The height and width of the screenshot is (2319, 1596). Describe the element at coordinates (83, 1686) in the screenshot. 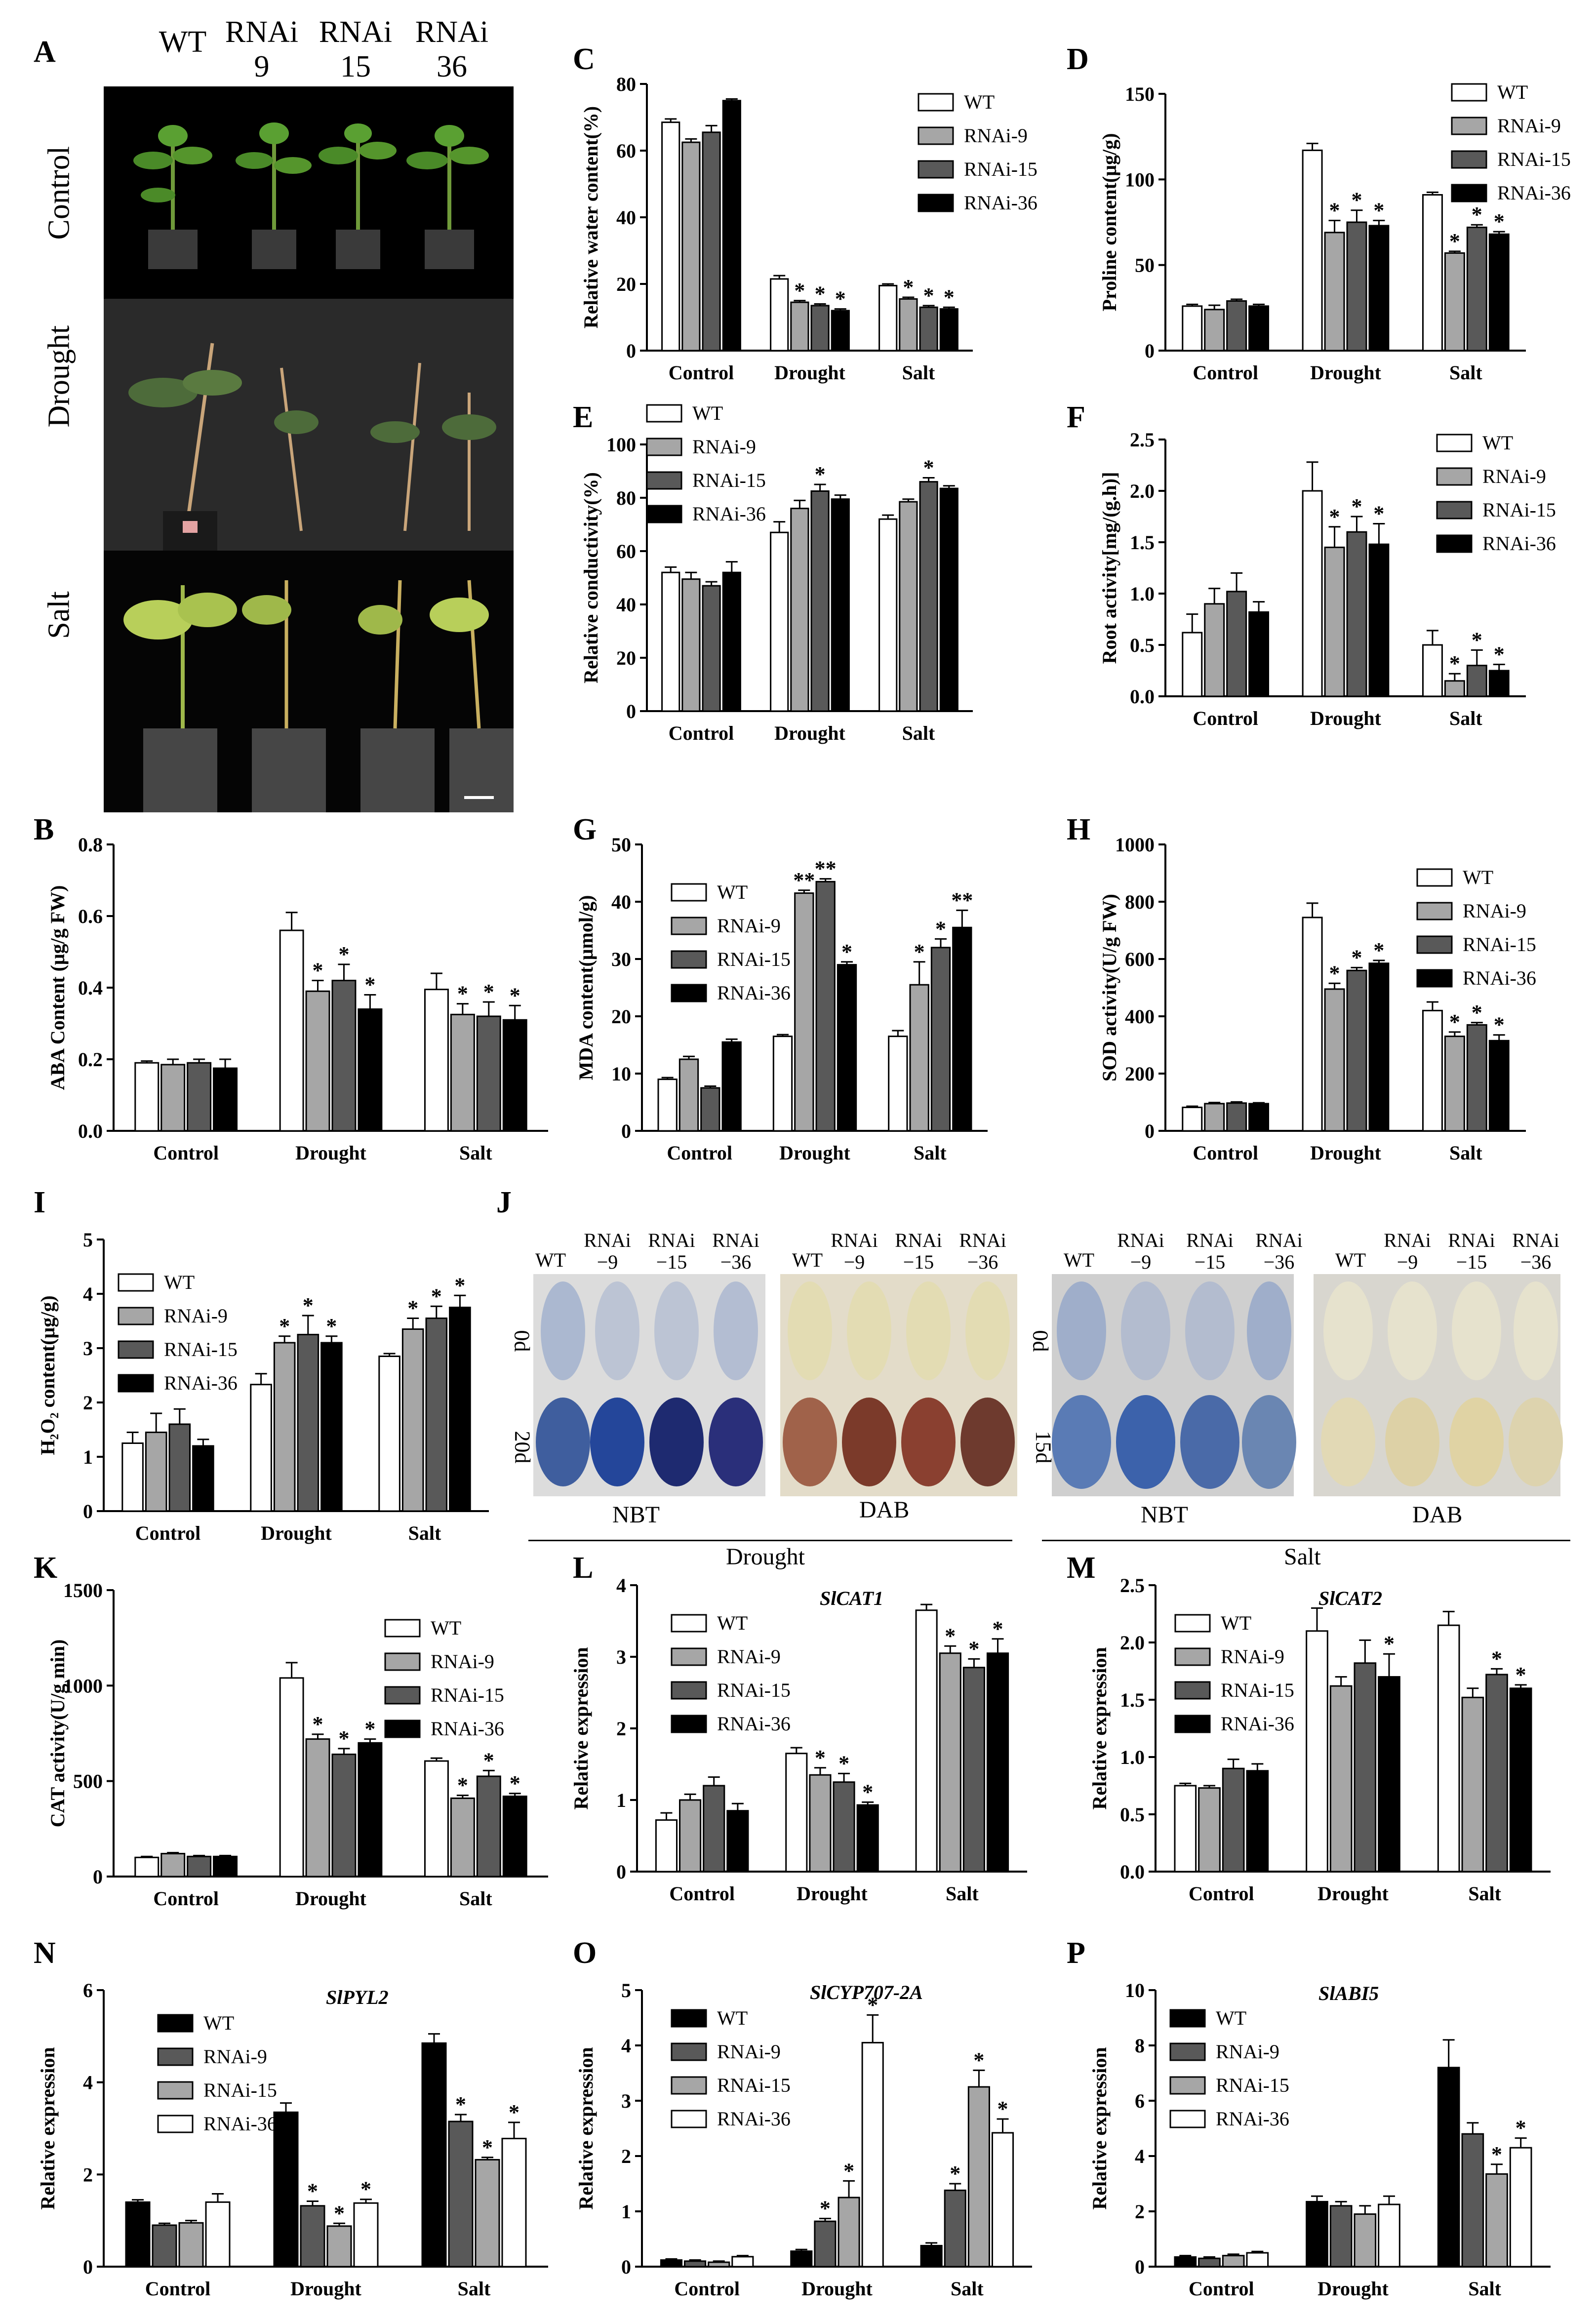

I see `y-tick-label: 1000` at that location.